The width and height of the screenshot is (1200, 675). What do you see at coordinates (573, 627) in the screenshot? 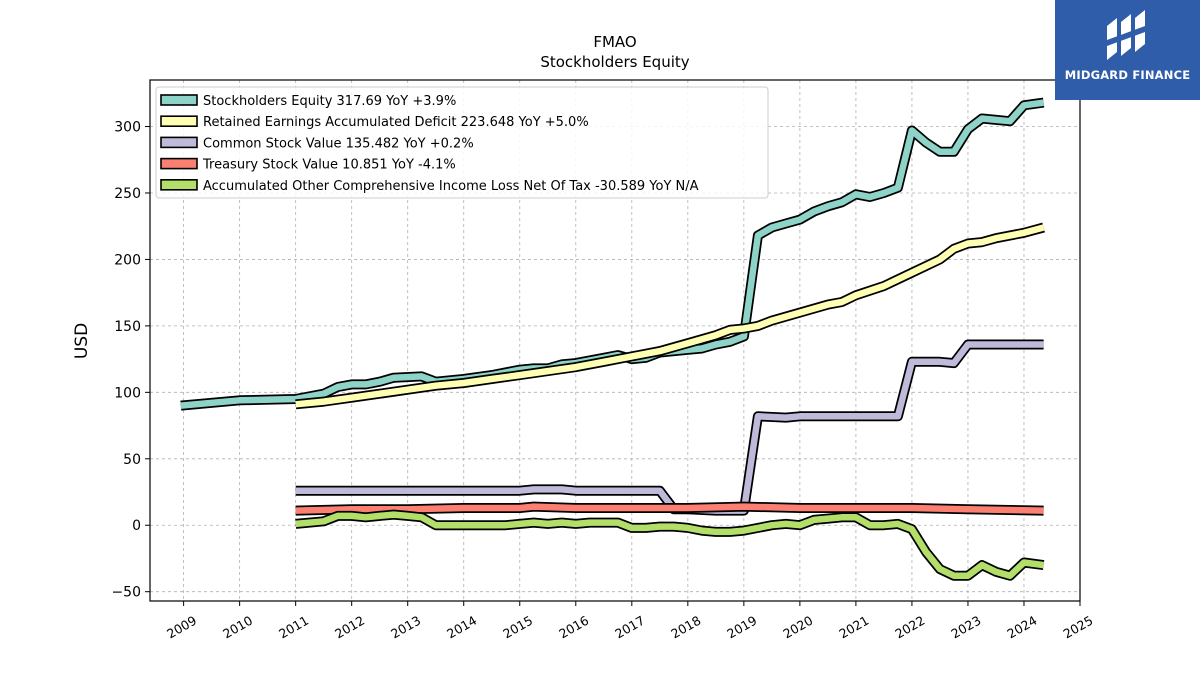
I see `x-tick-label: 2016` at bounding box center [573, 627].